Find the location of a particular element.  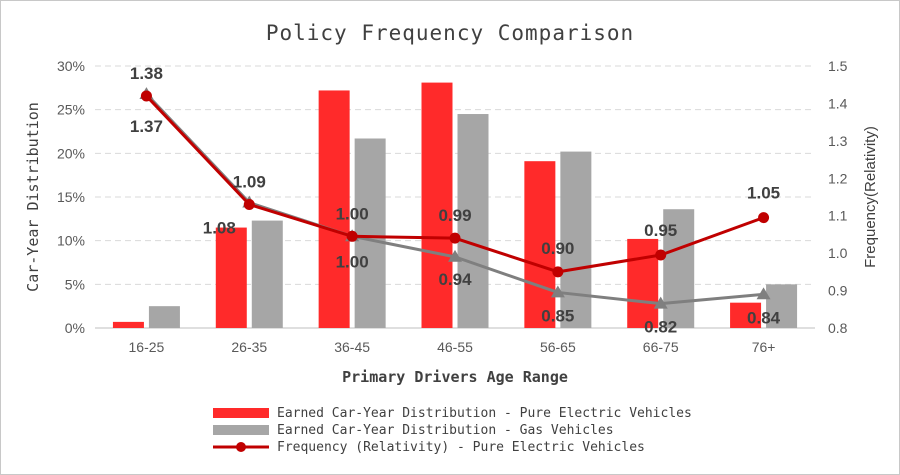

x-tick-label: 16-25 is located at coordinates (147, 347).